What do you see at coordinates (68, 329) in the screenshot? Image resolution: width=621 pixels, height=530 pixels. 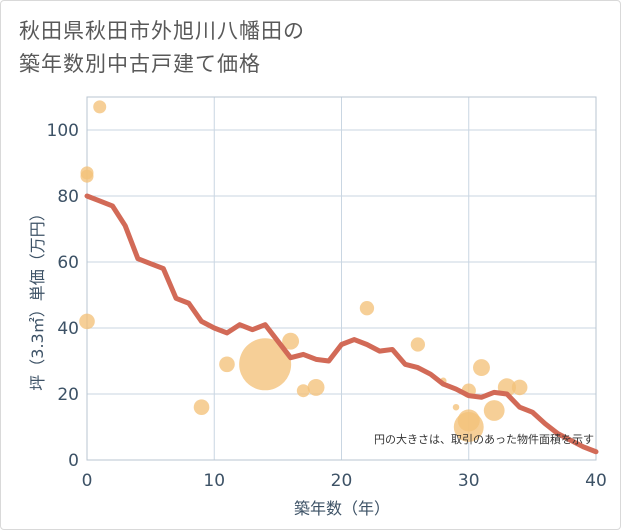 I see `y-tick-label: 40` at bounding box center [68, 329].